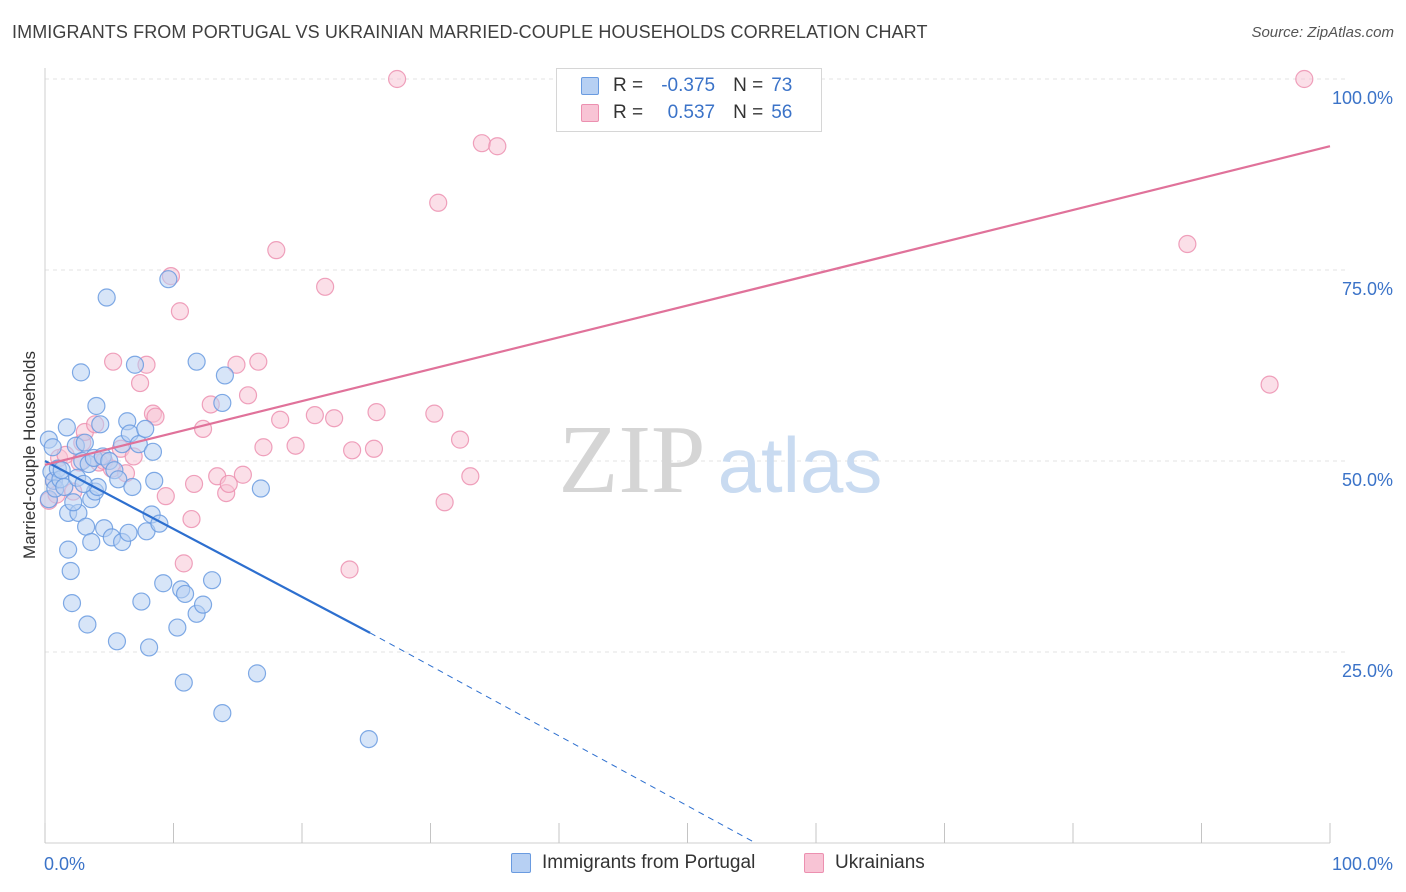 The image size is (1406, 892). What do you see at coordinates (207, 547) in the screenshot?
I see `portugal-trendline` at bounding box center [207, 547].